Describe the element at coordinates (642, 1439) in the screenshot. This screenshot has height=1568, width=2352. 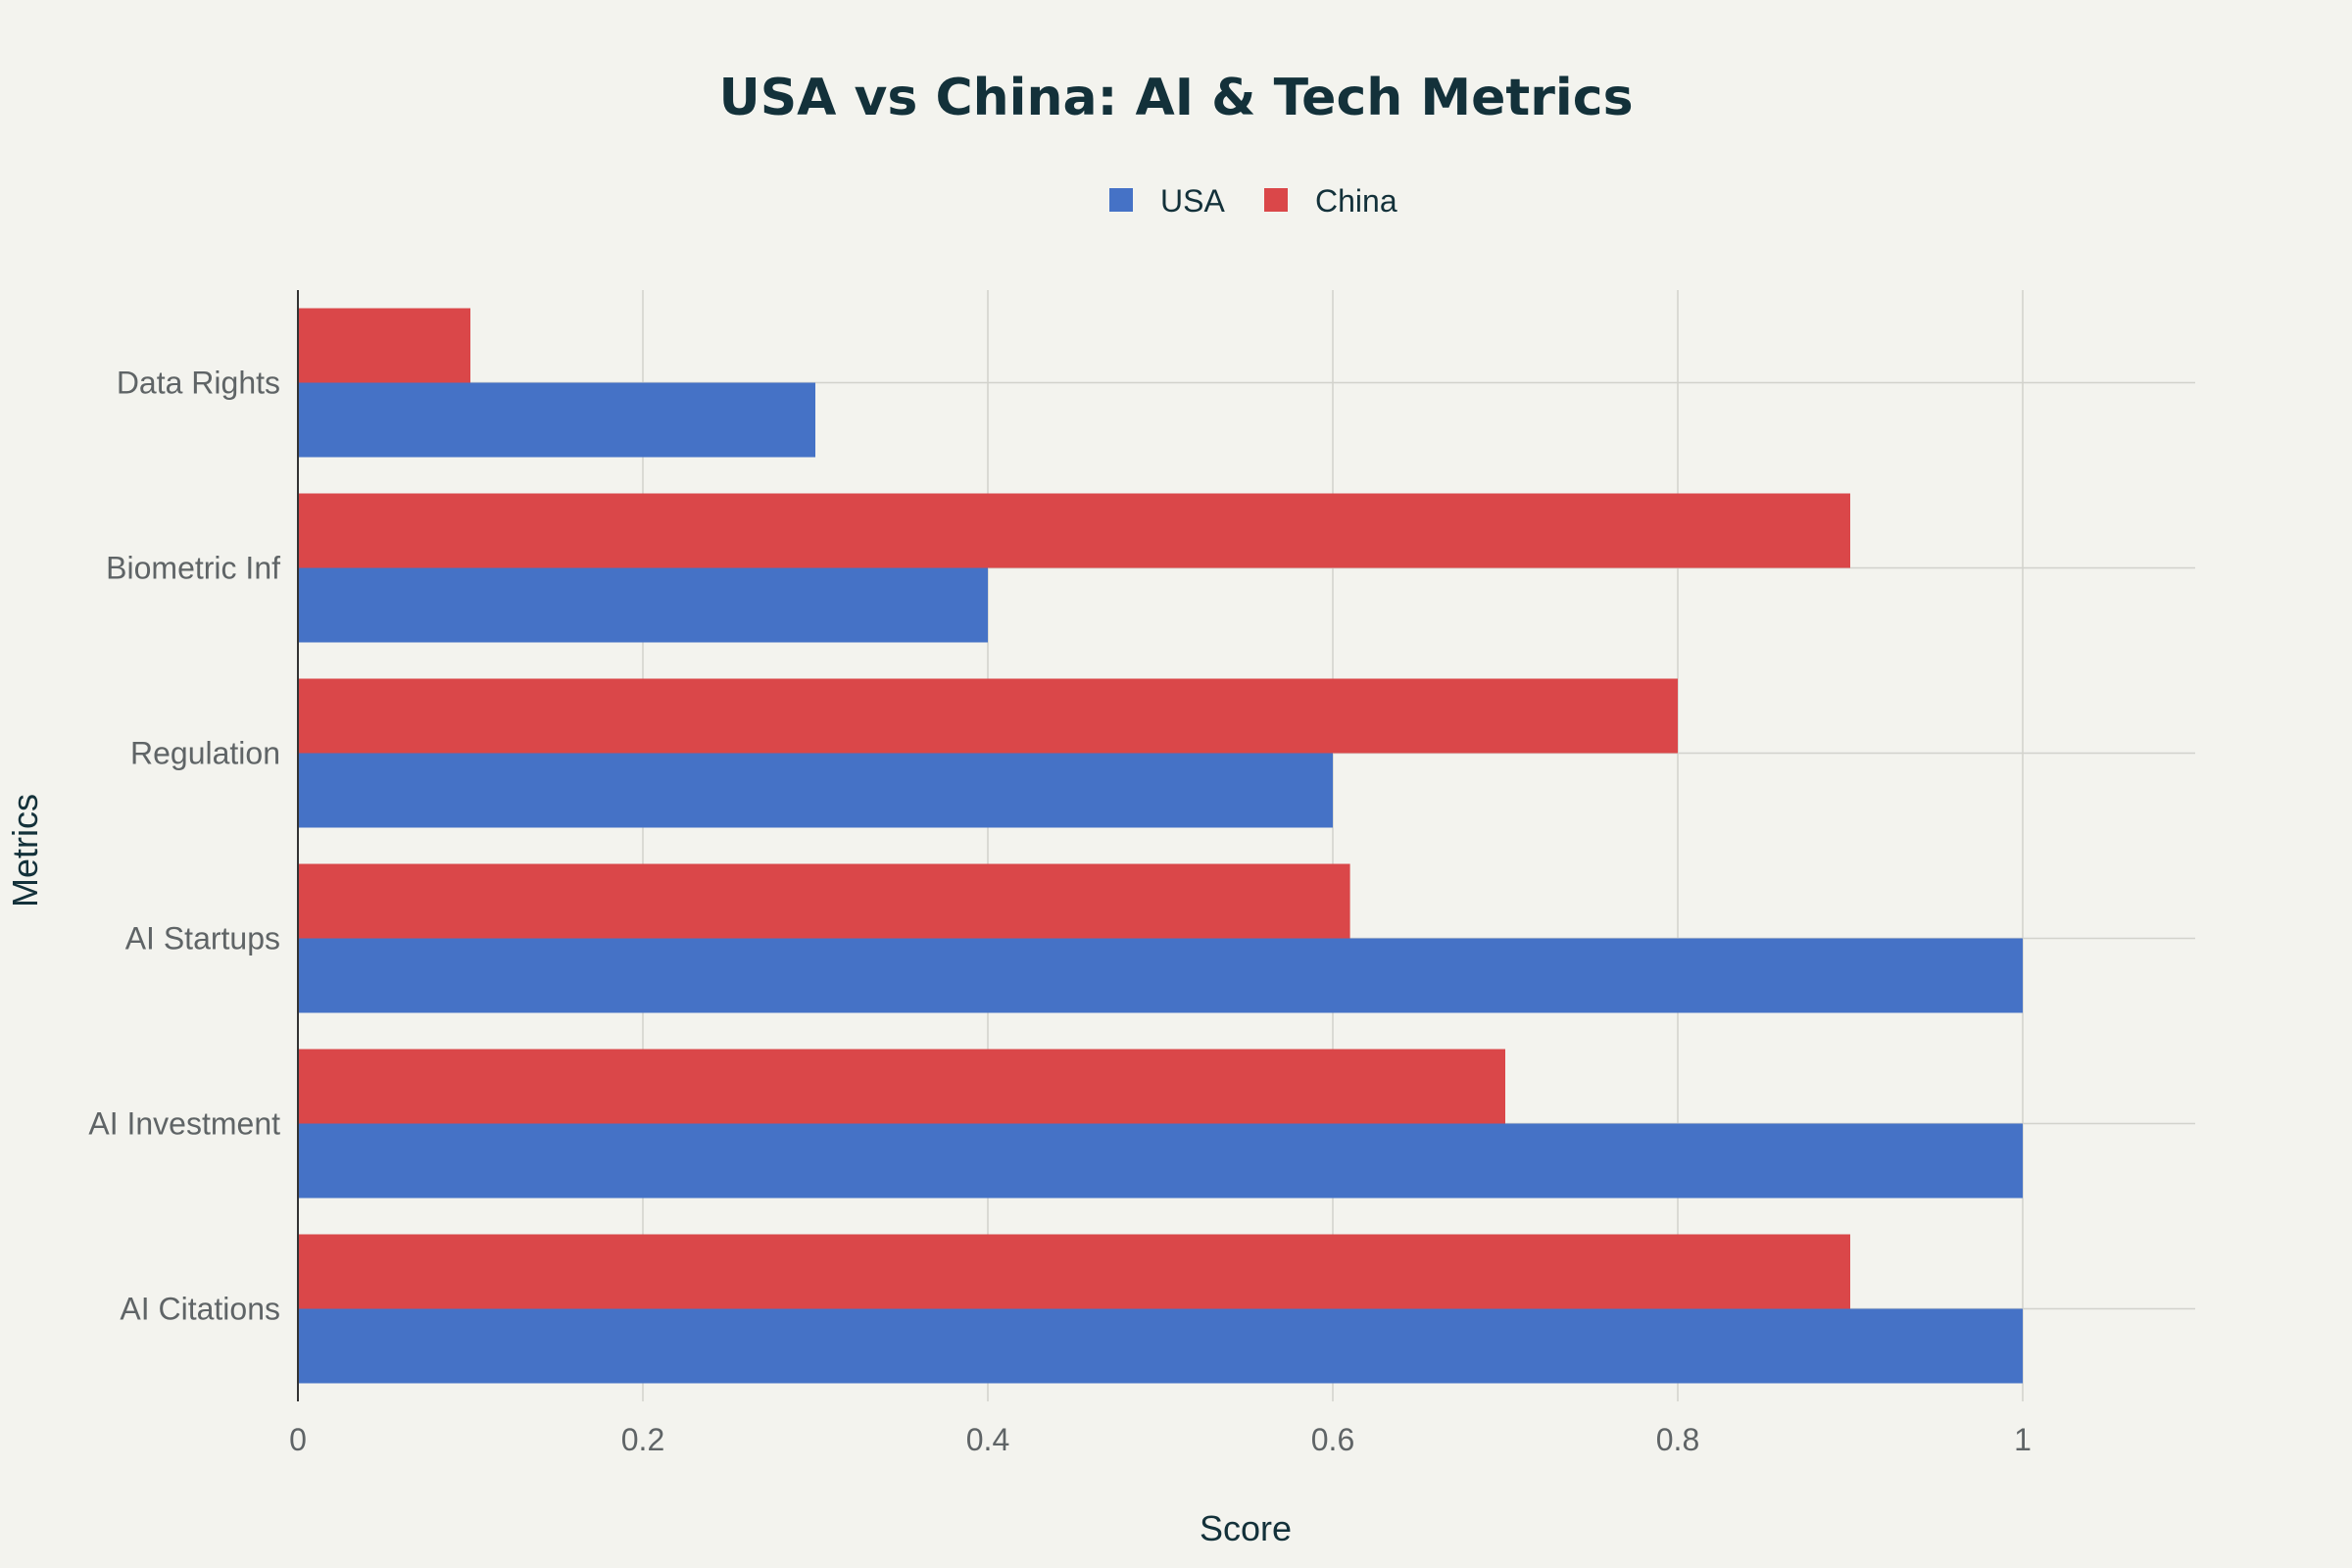
I see `x-tick-label: 0.2` at that location.